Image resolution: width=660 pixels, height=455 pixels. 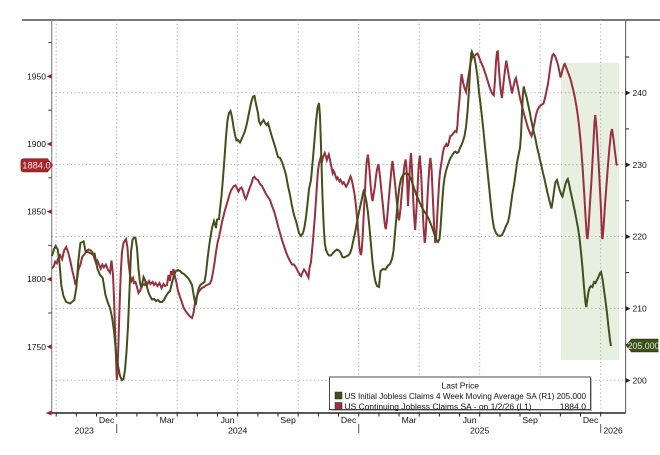 What do you see at coordinates (640, 165) in the screenshot?
I see `svg-text: 230` at bounding box center [640, 165].